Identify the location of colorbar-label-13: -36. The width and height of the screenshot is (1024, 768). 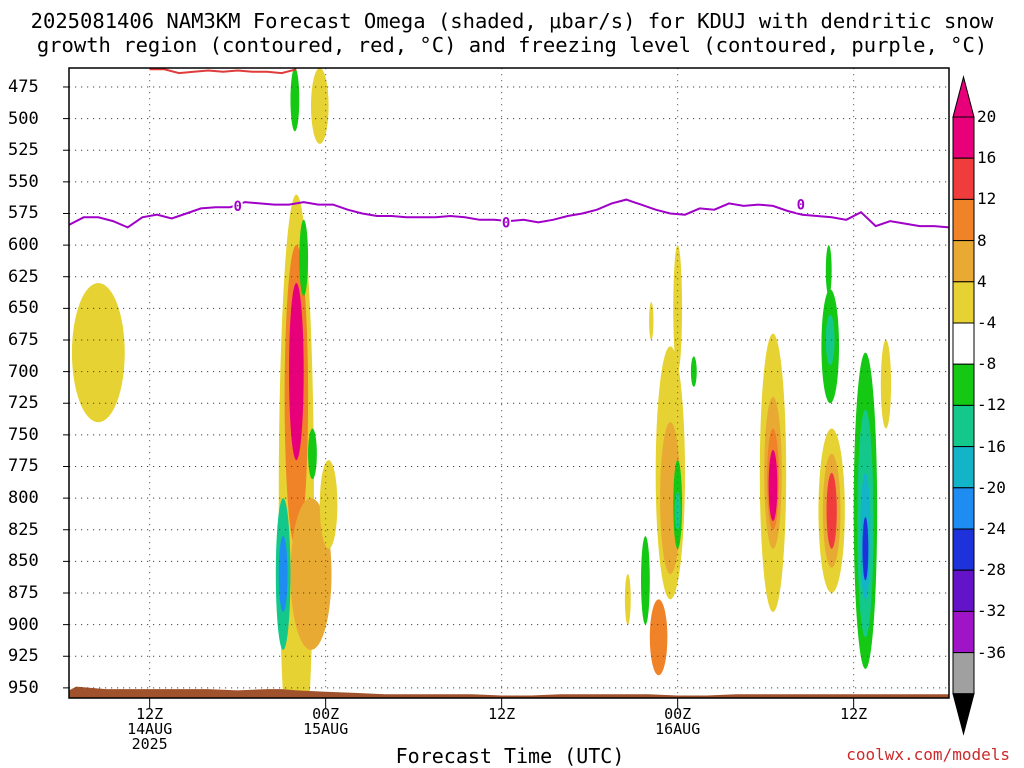
(991, 652).